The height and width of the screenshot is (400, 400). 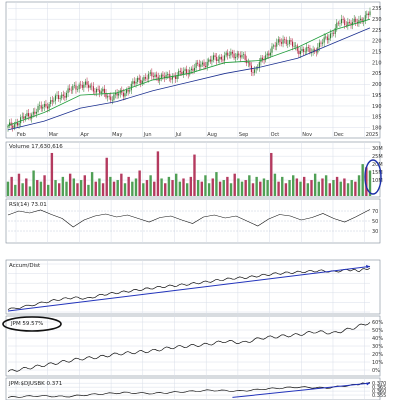 What do you see at coordinates (376, 371) in the screenshot?
I see `jpm-spx-tick-label: 0%` at bounding box center [376, 371].